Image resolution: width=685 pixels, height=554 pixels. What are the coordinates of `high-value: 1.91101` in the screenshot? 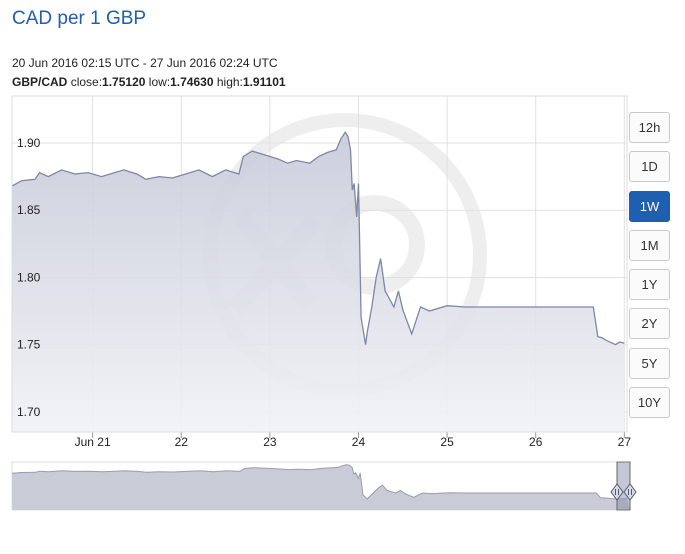 It's located at (264, 82).